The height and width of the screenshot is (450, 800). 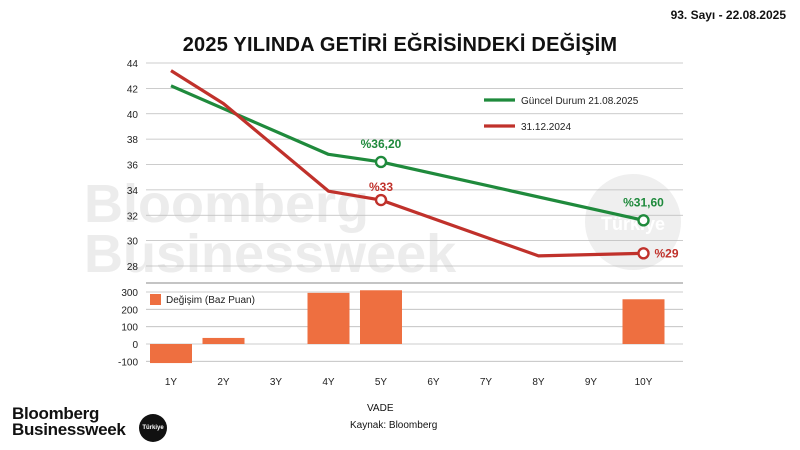 What do you see at coordinates (133, 191) in the screenshot?
I see `top-y-tick-label: 34` at bounding box center [133, 191].